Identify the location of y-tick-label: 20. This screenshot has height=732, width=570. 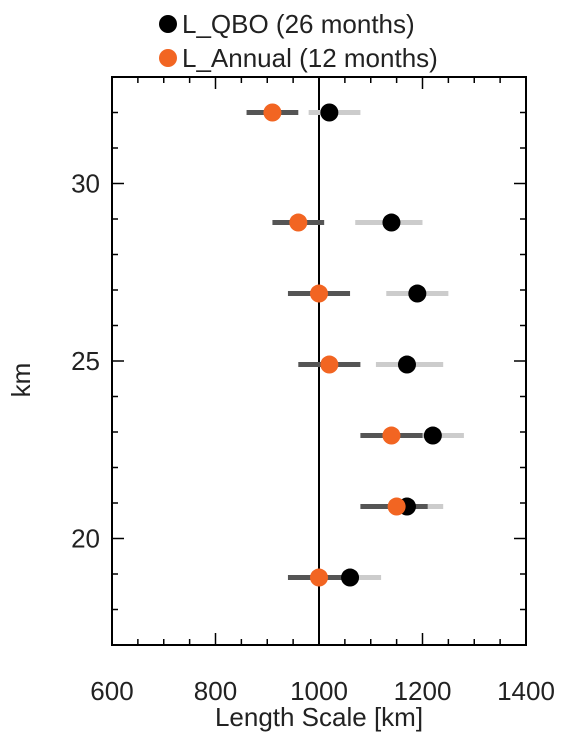
(85, 539).